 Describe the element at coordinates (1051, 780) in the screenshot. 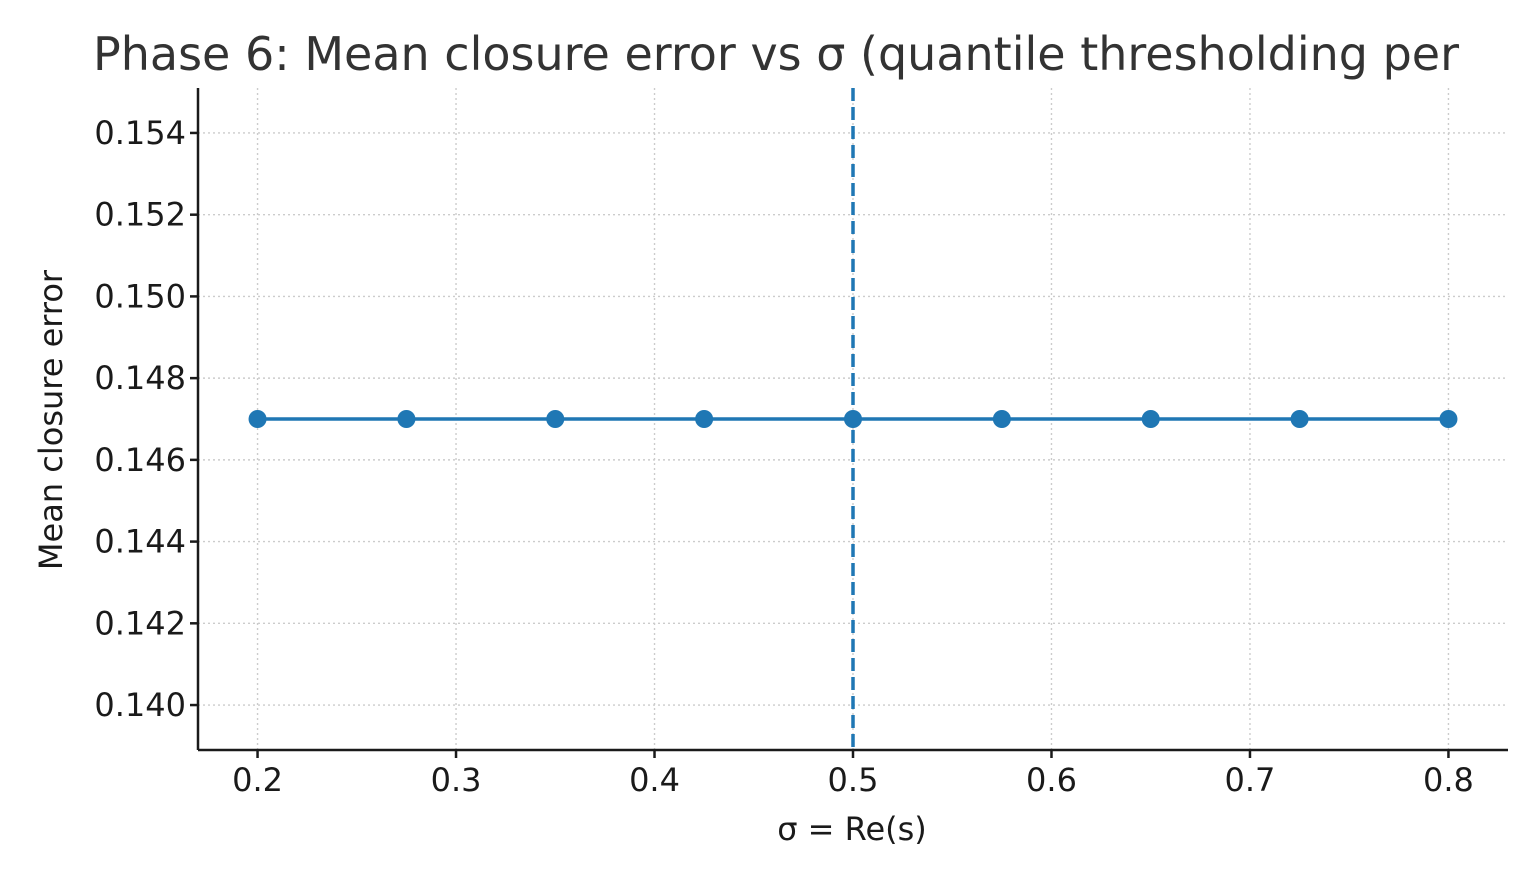

I see `x-tick-label: 0.6` at that location.